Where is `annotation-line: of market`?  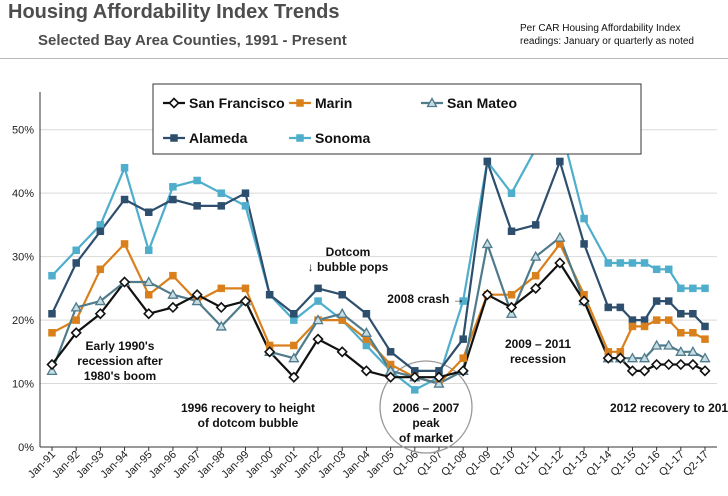 annotation-line: of market is located at coordinates (426, 438).